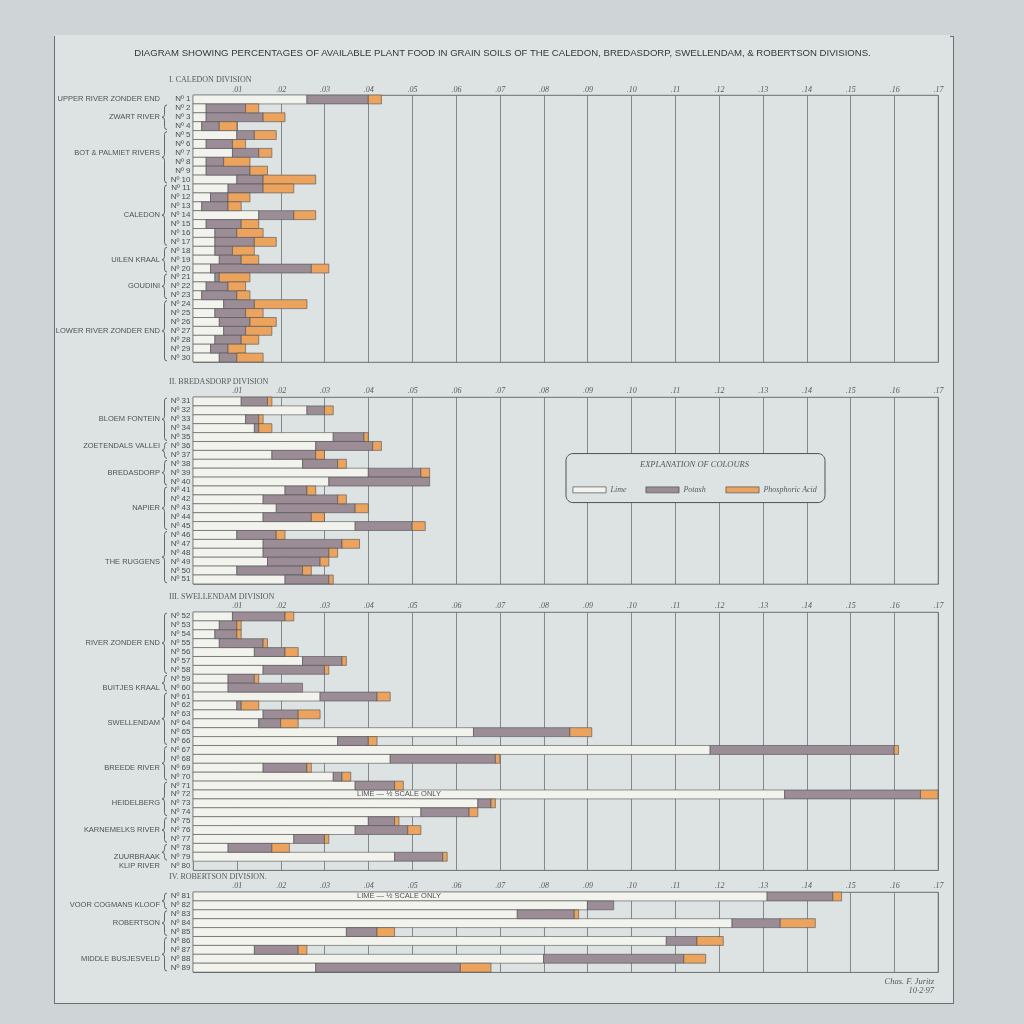 This screenshot has width=1024, height=1024. What do you see at coordinates (181, 905) in the screenshot?
I see `y-tick-label: Nº 82` at bounding box center [181, 905].